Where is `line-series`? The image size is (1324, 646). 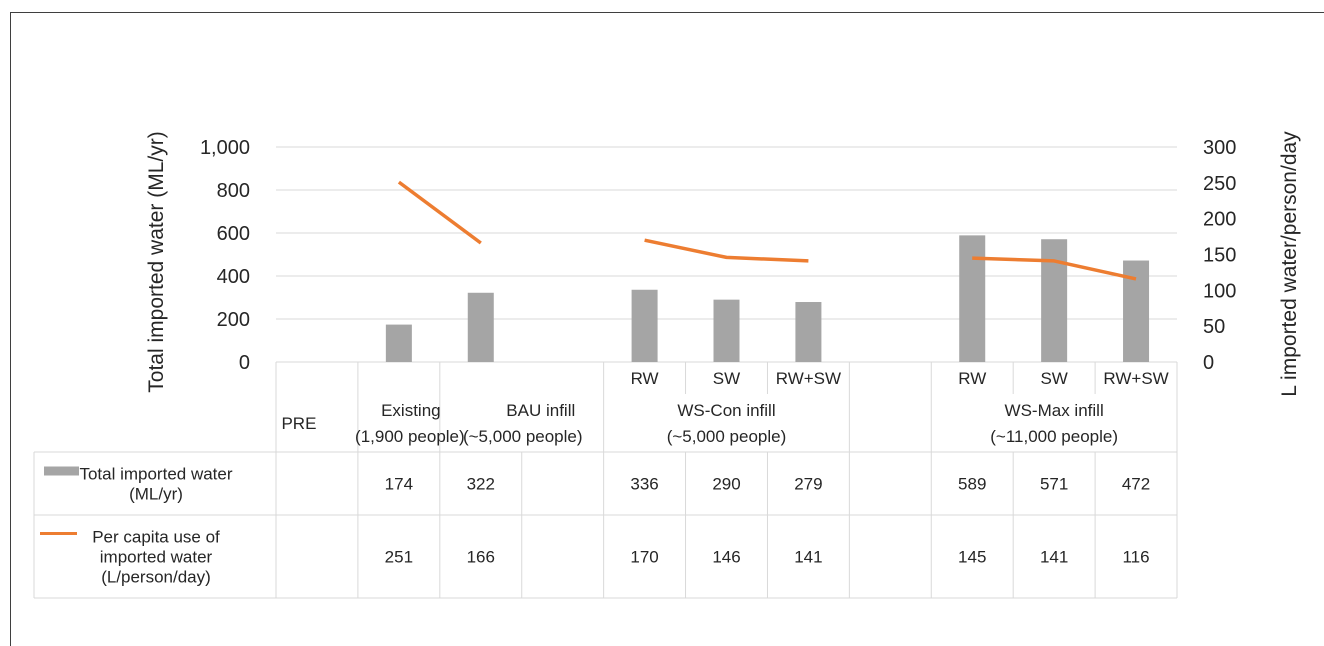
line-series is located at coordinates (767, 230).